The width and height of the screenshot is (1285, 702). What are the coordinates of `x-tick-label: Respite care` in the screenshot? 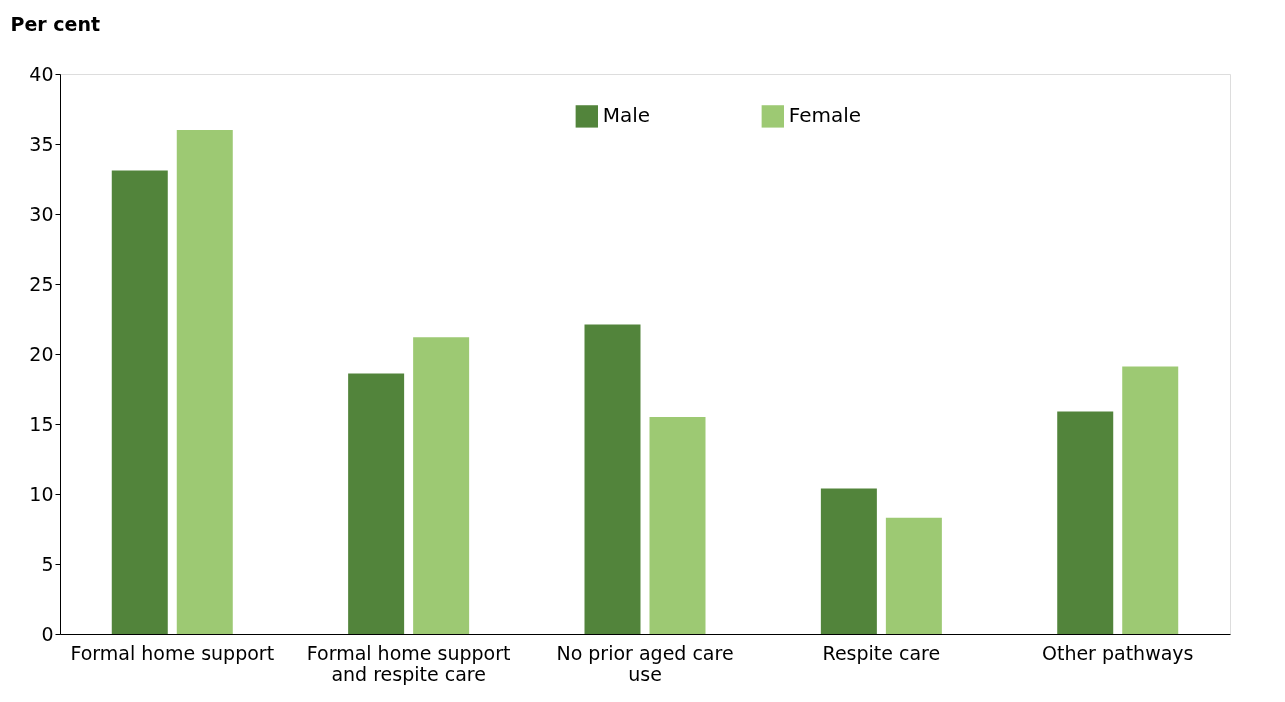 It's located at (881, 652).